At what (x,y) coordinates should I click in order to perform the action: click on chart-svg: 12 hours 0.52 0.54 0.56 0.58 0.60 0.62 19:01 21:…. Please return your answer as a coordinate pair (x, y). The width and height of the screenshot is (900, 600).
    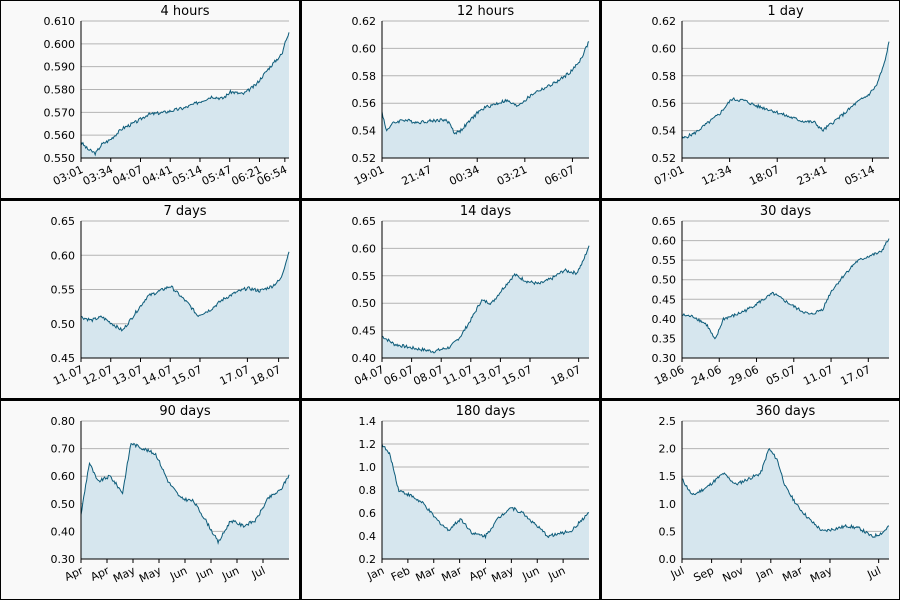
    Looking at the image, I should click on (471, 96).